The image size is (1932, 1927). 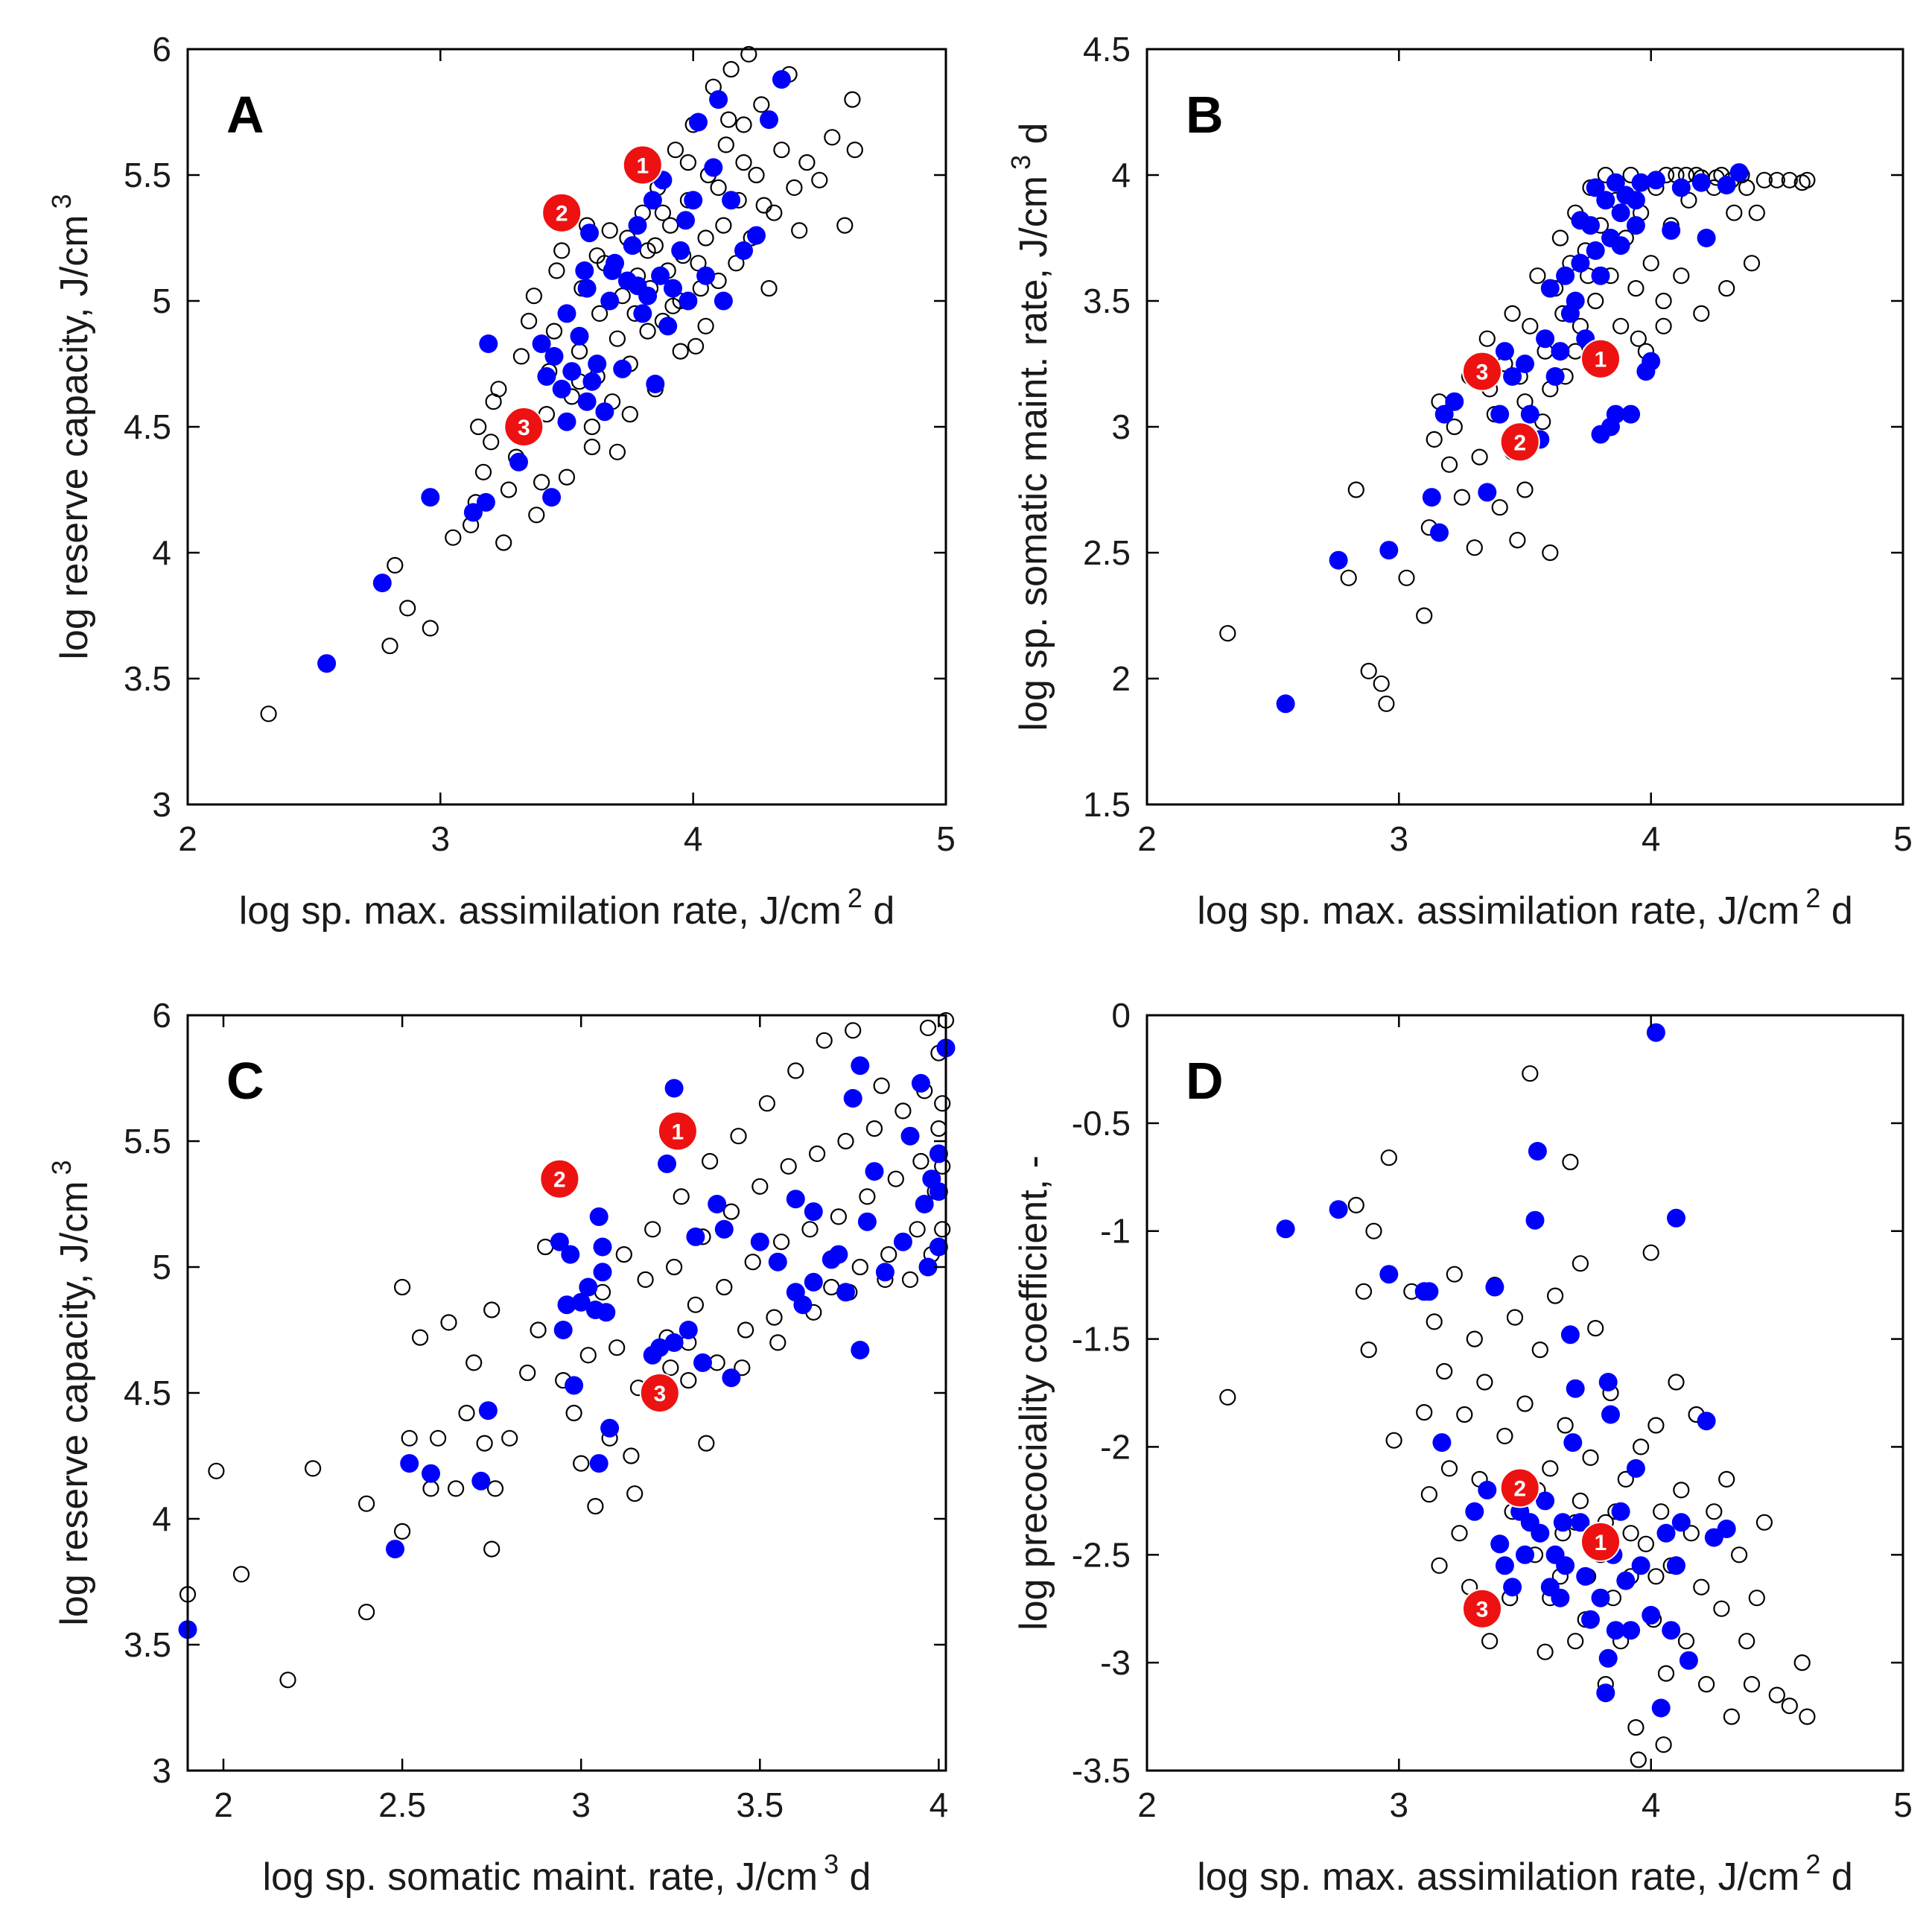 I want to click on y-tick-label: 4.5, so click(x=147, y=1393).